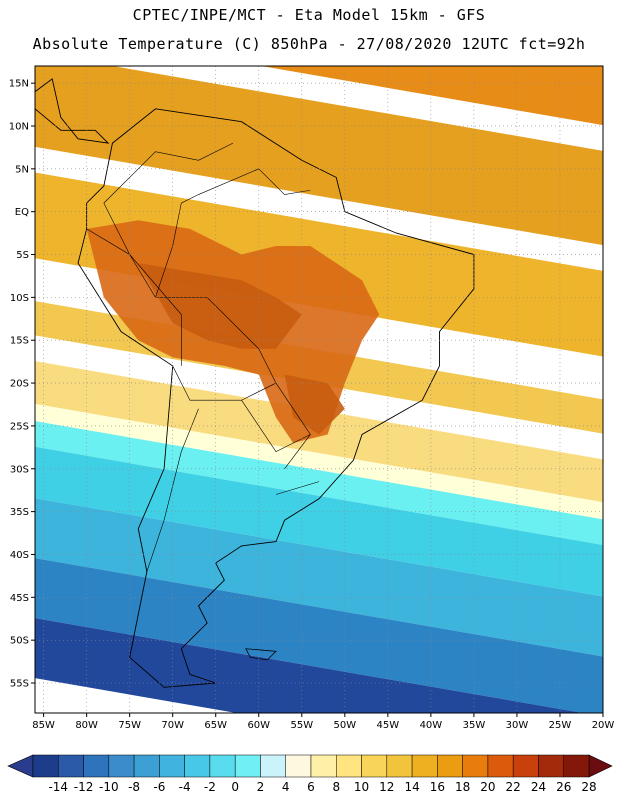 The width and height of the screenshot is (618, 800). Describe the element at coordinates (386, 787) in the screenshot. I see `colorbar-label: 12` at that location.